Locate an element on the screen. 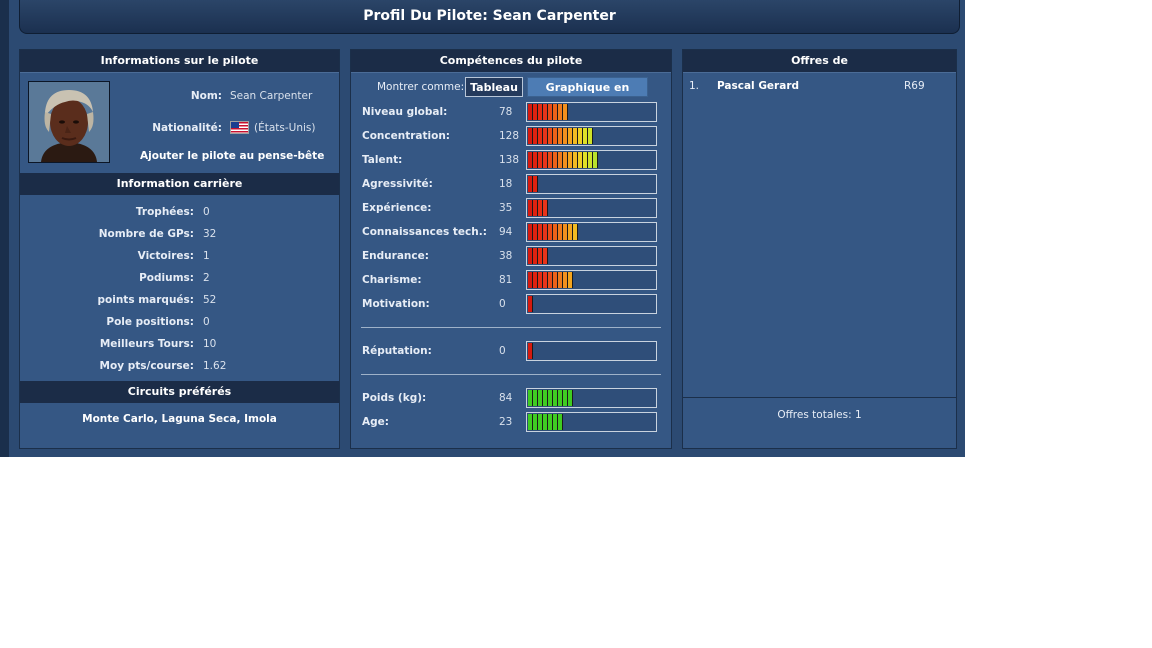  skill-value: 84 is located at coordinates (506, 398).